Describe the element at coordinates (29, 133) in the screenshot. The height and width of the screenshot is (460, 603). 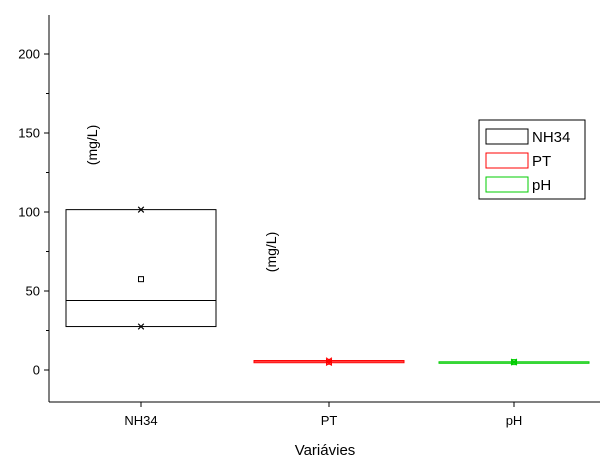
I see `y-tick-label: 150` at that location.